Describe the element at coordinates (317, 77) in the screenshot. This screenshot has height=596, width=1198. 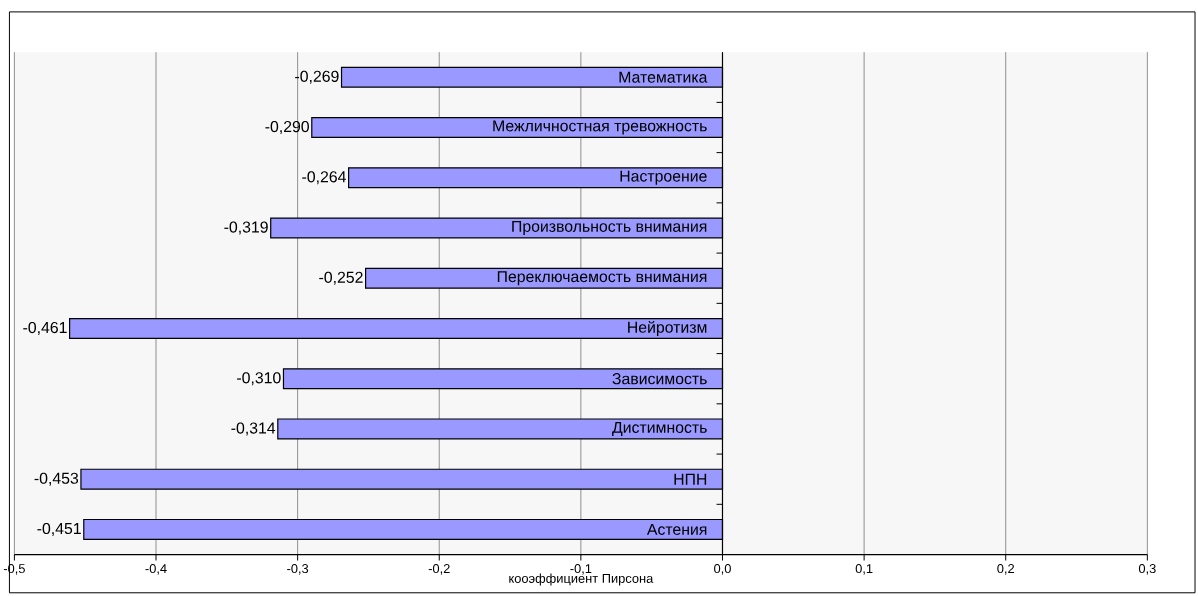
I see `data-label: -0,269` at that location.